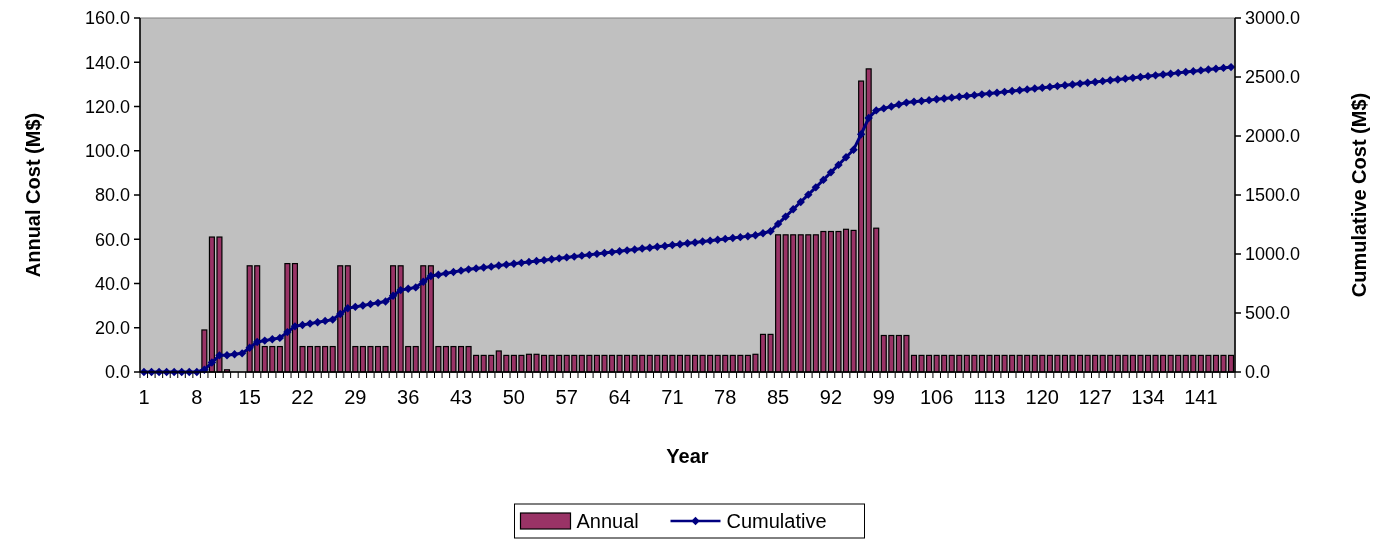 This screenshot has height=548, width=1383. I want to click on y-tick-label: 140.0, so click(107, 62).